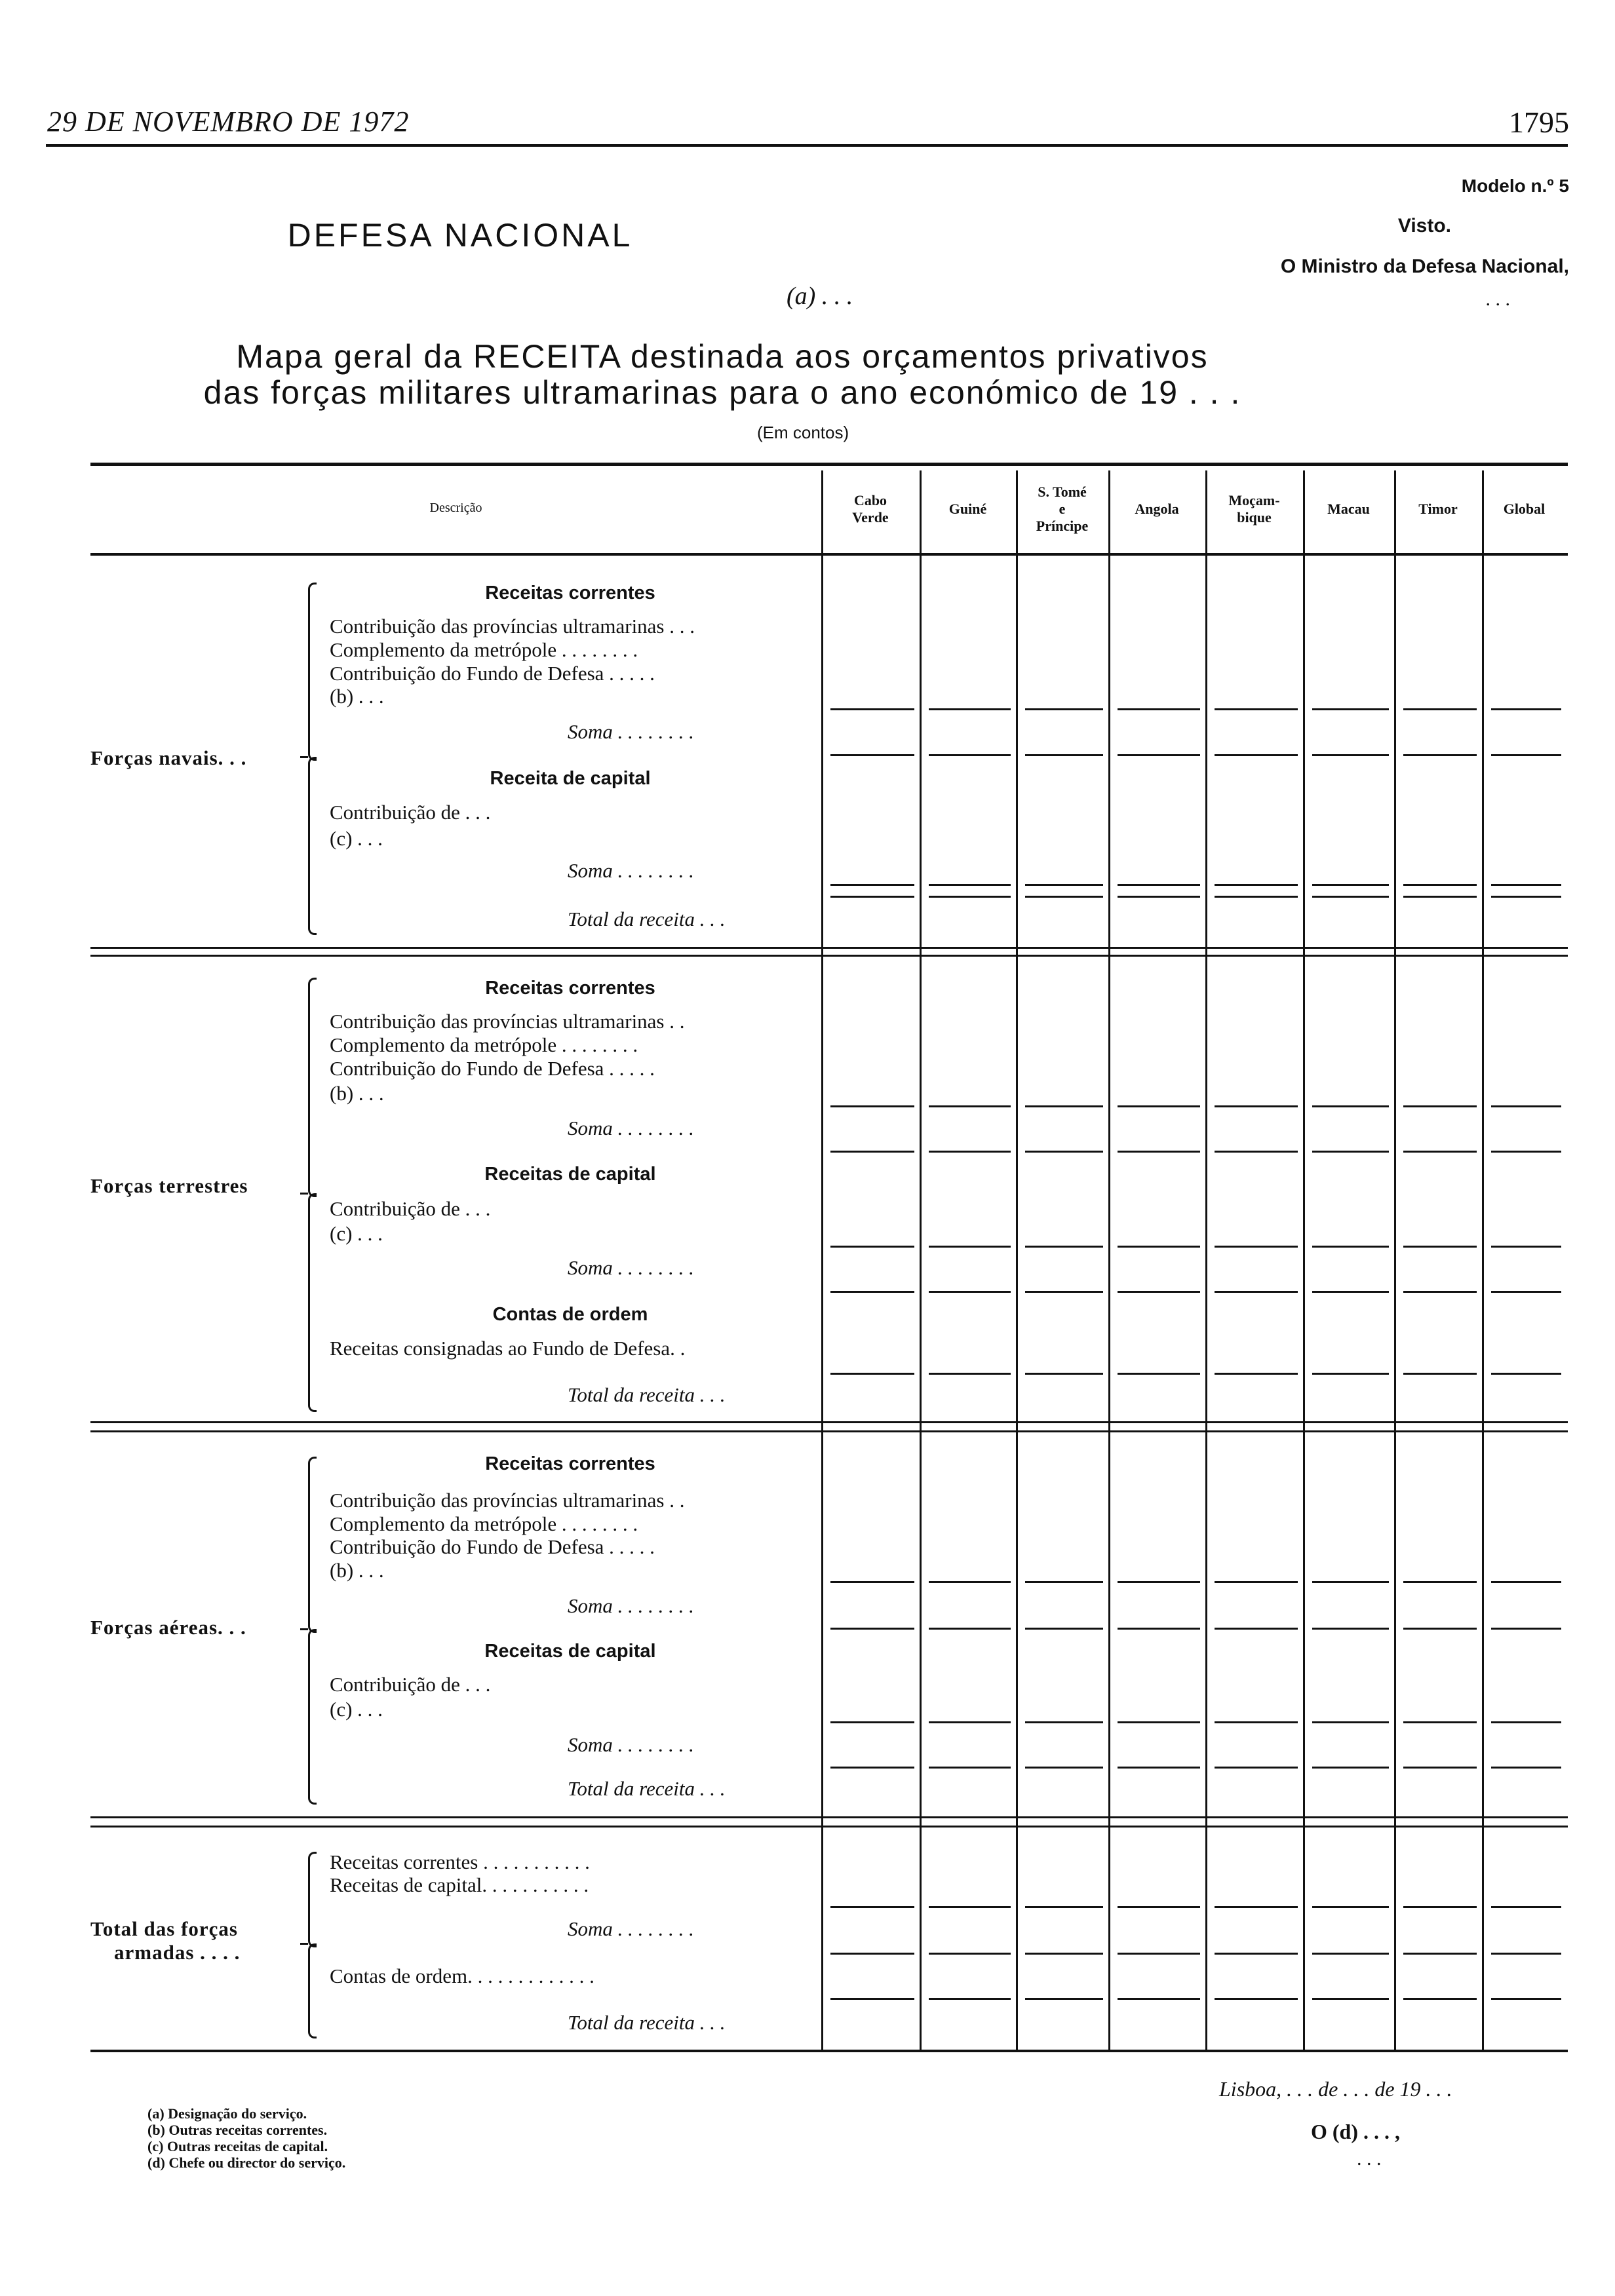 This screenshot has height=2296, width=1615. Describe the element at coordinates (647, 2022) in the screenshot. I see `subtotal-label: Total da receita . . .` at that location.